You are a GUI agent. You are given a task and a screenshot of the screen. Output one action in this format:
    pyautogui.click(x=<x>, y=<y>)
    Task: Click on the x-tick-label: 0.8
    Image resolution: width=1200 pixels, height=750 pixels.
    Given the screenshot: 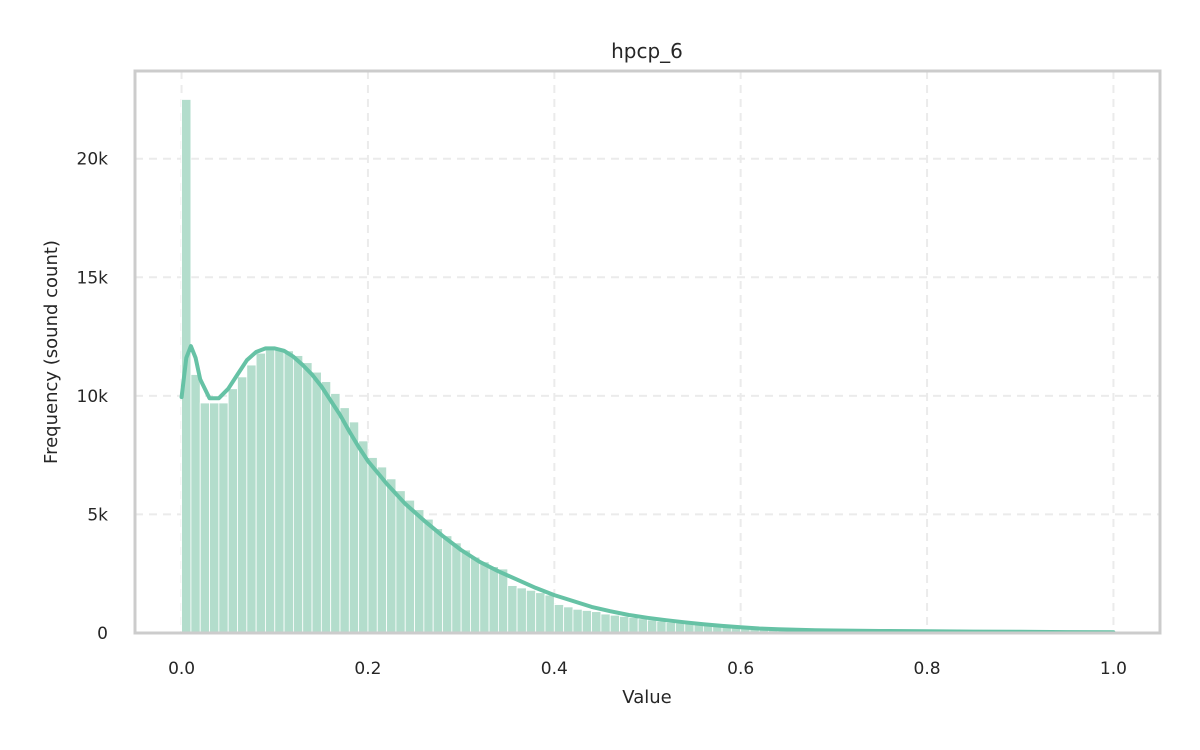 What is the action you would take?
    pyautogui.click(x=927, y=669)
    